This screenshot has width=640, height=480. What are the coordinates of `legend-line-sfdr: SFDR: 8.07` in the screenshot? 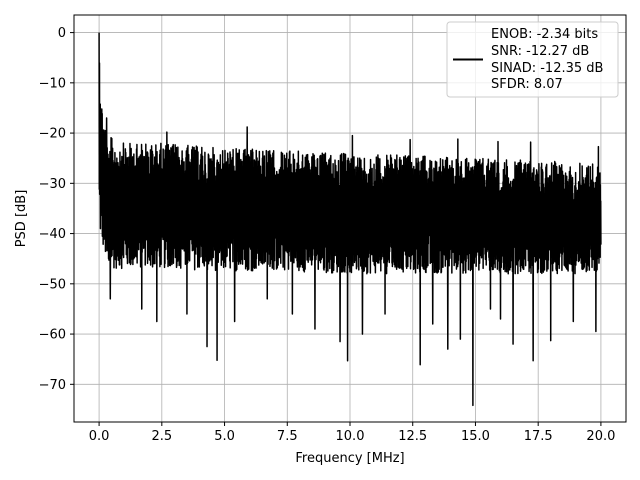 It's located at (527, 84).